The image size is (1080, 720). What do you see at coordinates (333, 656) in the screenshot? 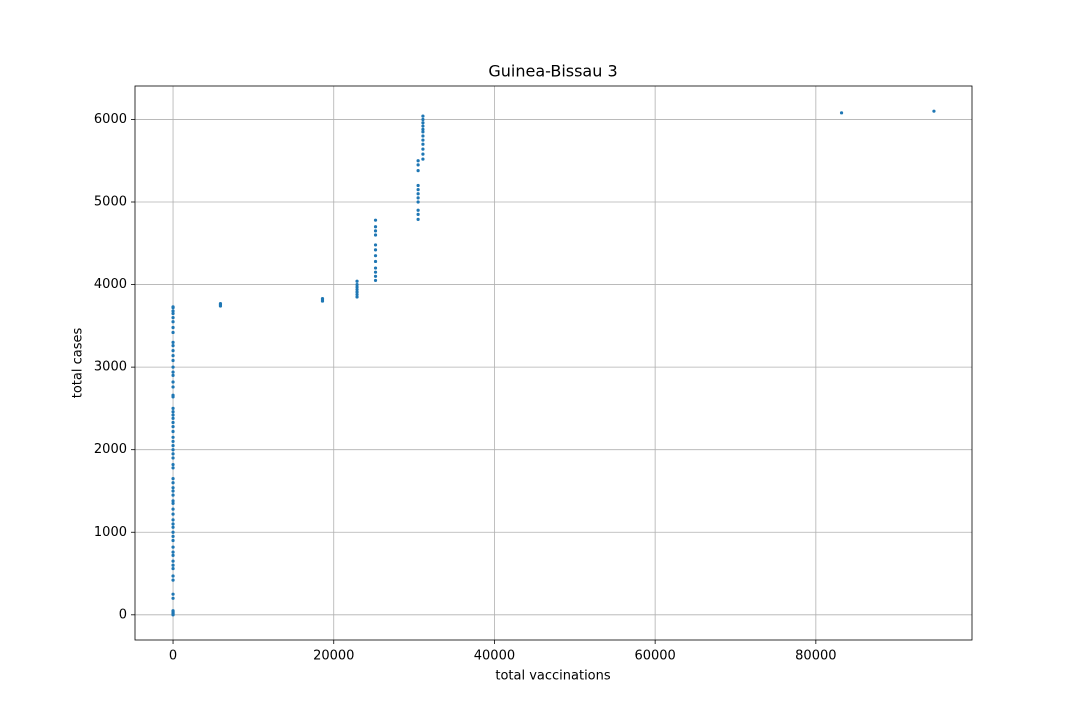
I see `x-tick-label: 20000` at bounding box center [333, 656].